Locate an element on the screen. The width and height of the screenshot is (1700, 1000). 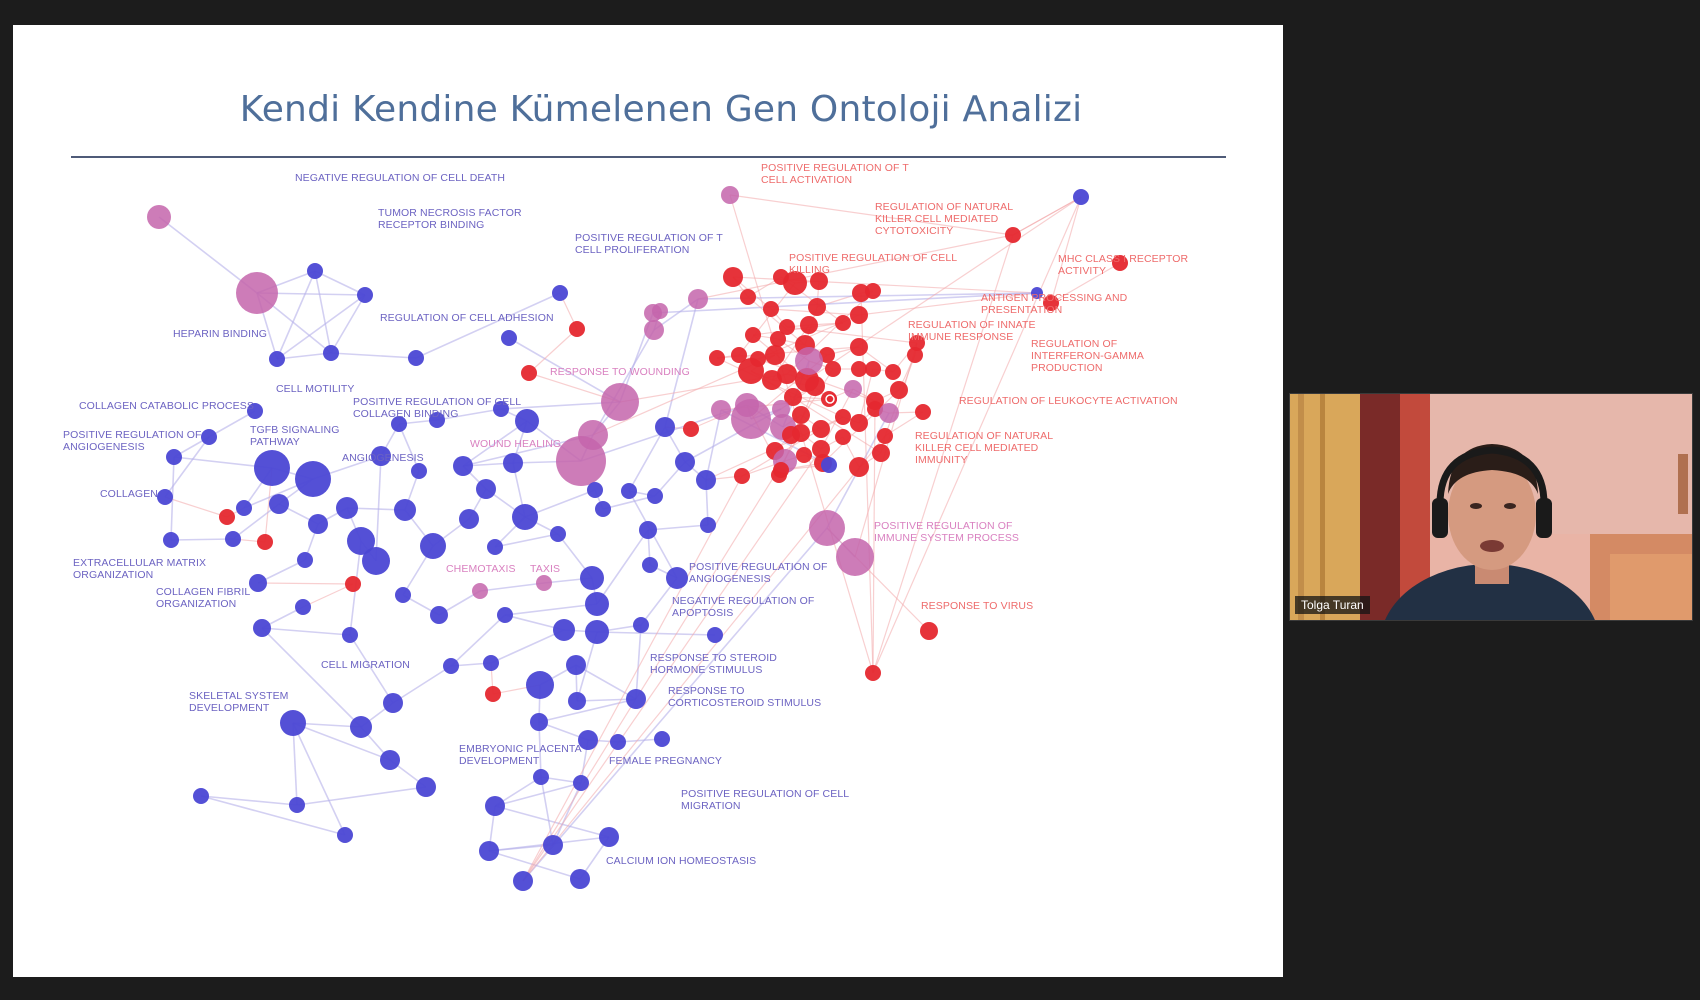
go-term-label-line: CYTOTOXICITY is located at coordinates (914, 231).